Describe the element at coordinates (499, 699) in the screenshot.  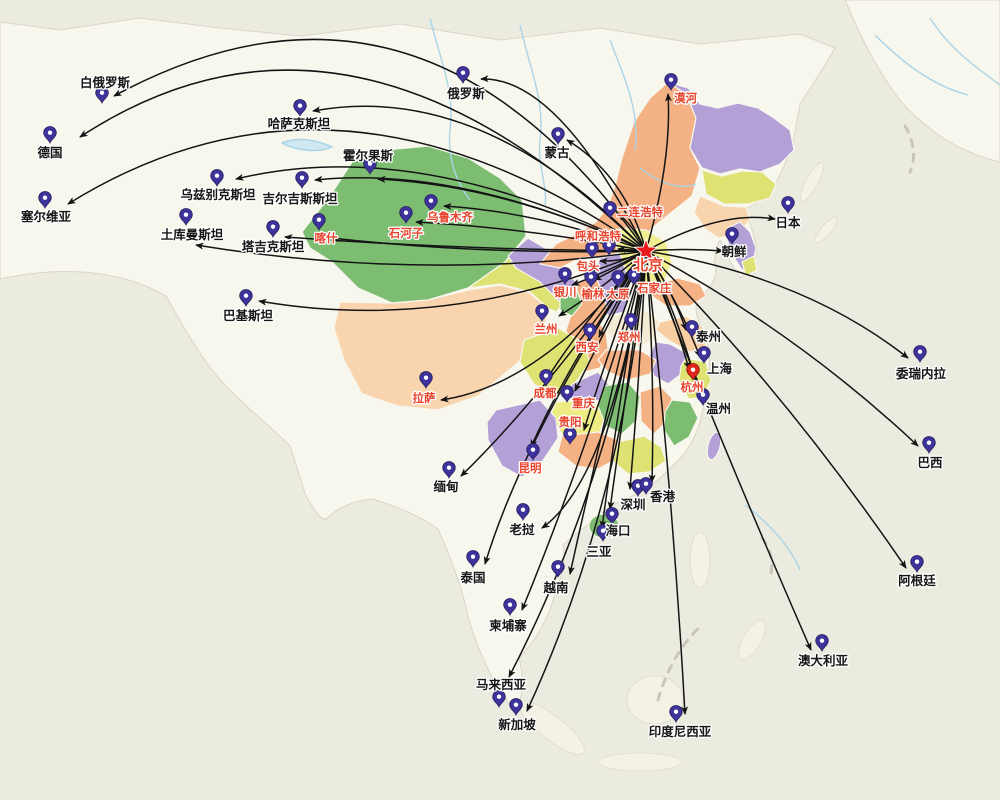
I see `pin-马来西亚` at that location.